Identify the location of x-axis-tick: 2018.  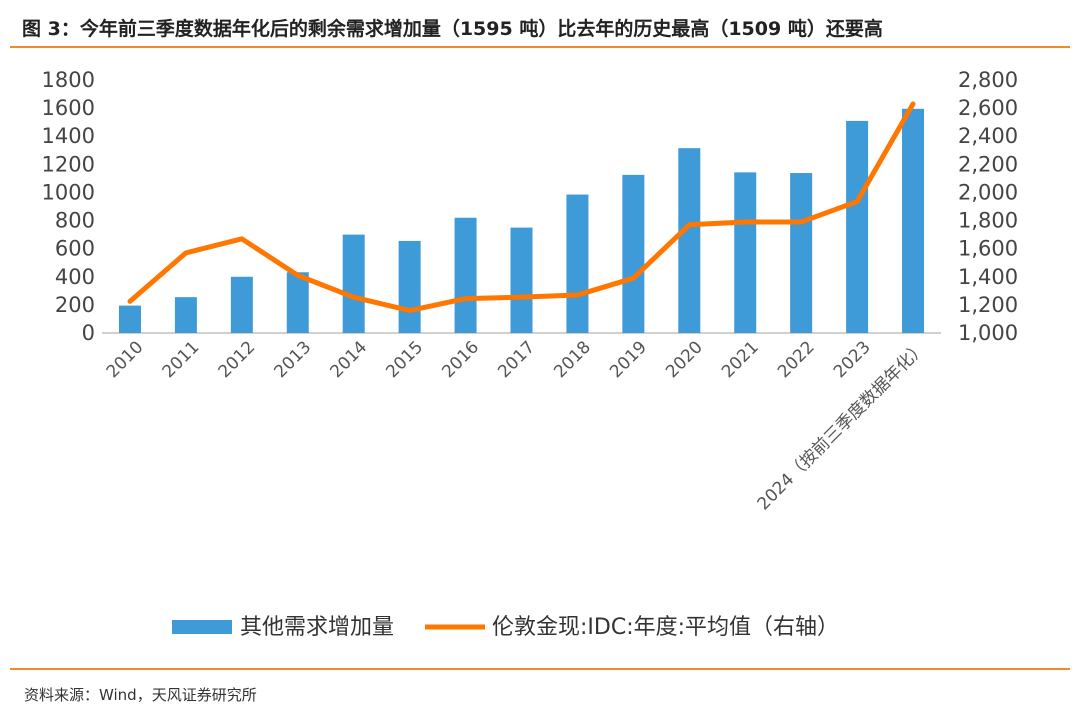
(572, 359).